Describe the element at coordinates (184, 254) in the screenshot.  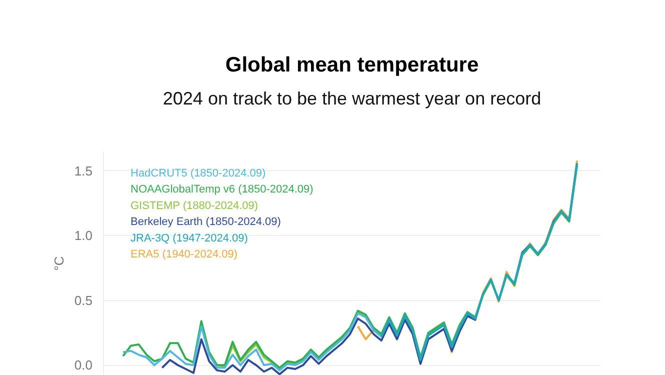
I see `text: ERA5 (1940-2024.09)` at that location.